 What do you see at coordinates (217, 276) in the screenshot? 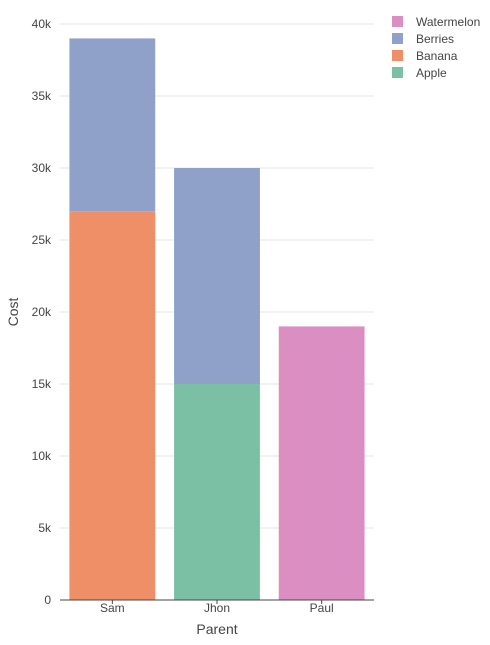
I see `bar-berries-jhon` at bounding box center [217, 276].